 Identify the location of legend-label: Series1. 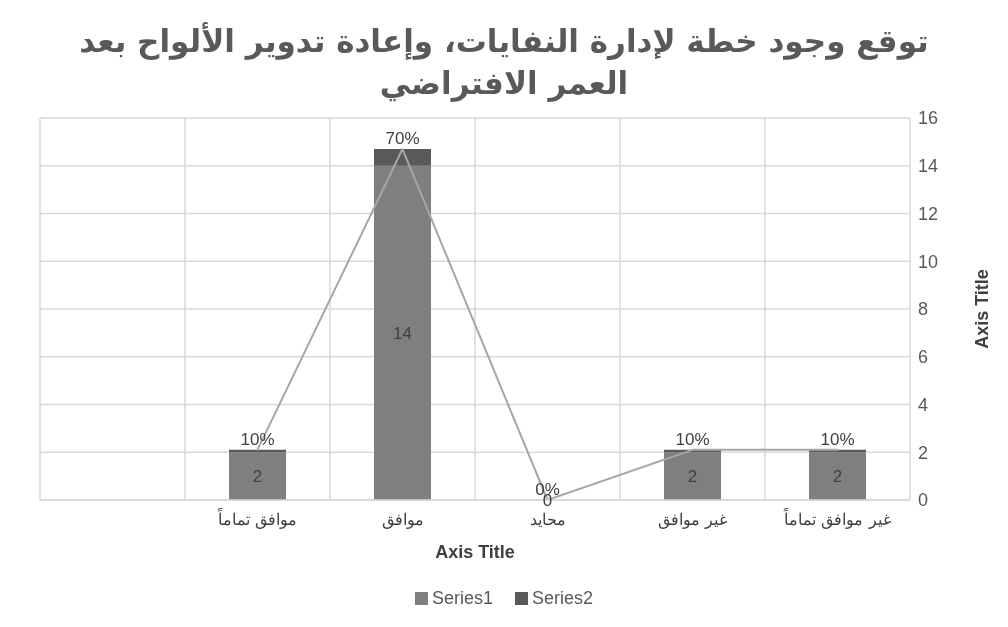
(461, 598).